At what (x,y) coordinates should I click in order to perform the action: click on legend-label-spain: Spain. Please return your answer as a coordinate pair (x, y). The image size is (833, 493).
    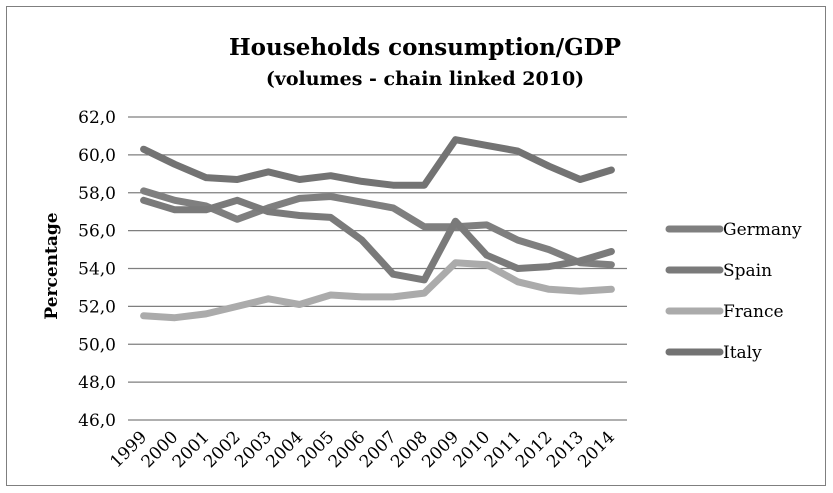
    Looking at the image, I should click on (747, 271).